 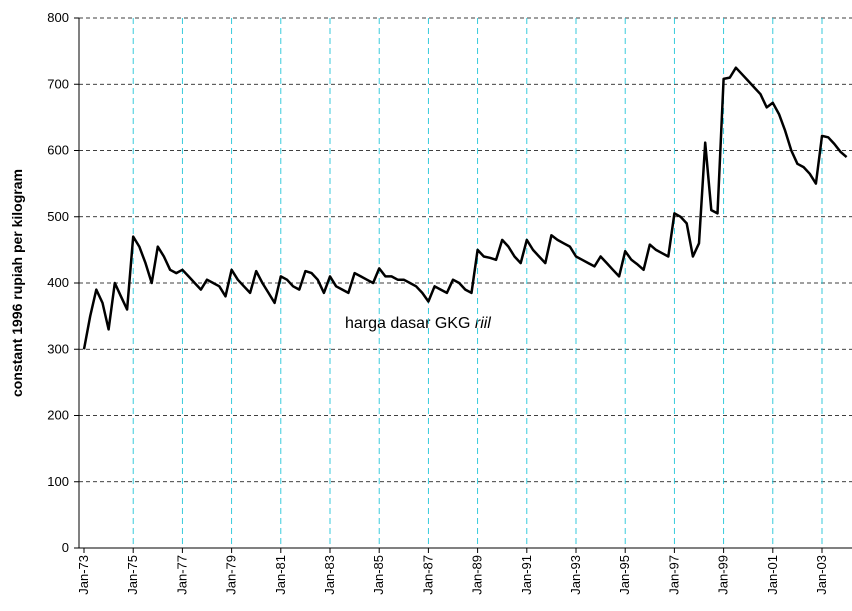 What do you see at coordinates (673, 575) in the screenshot?
I see `x-tick-label: Jan-97` at bounding box center [673, 575].